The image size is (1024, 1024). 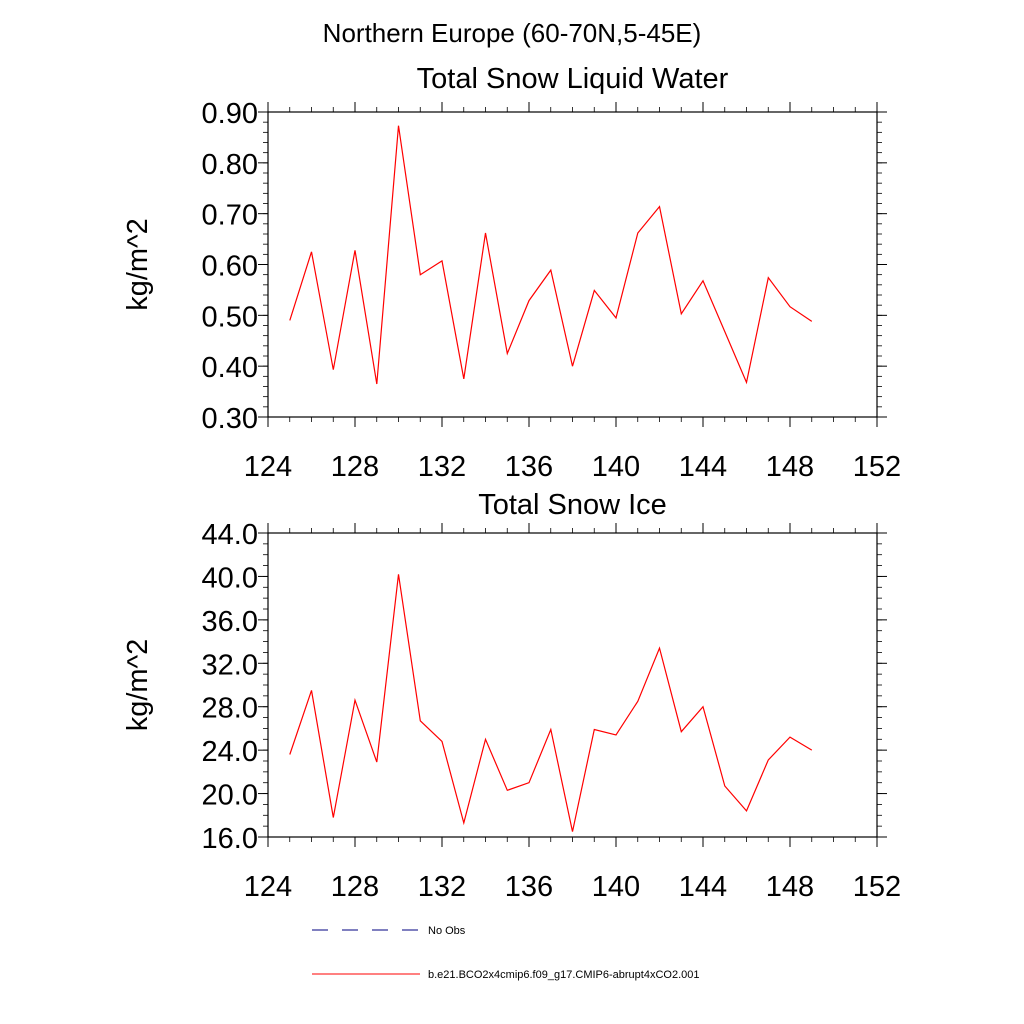 I want to click on y-tick-label: 16.0, so click(x=230, y=839).